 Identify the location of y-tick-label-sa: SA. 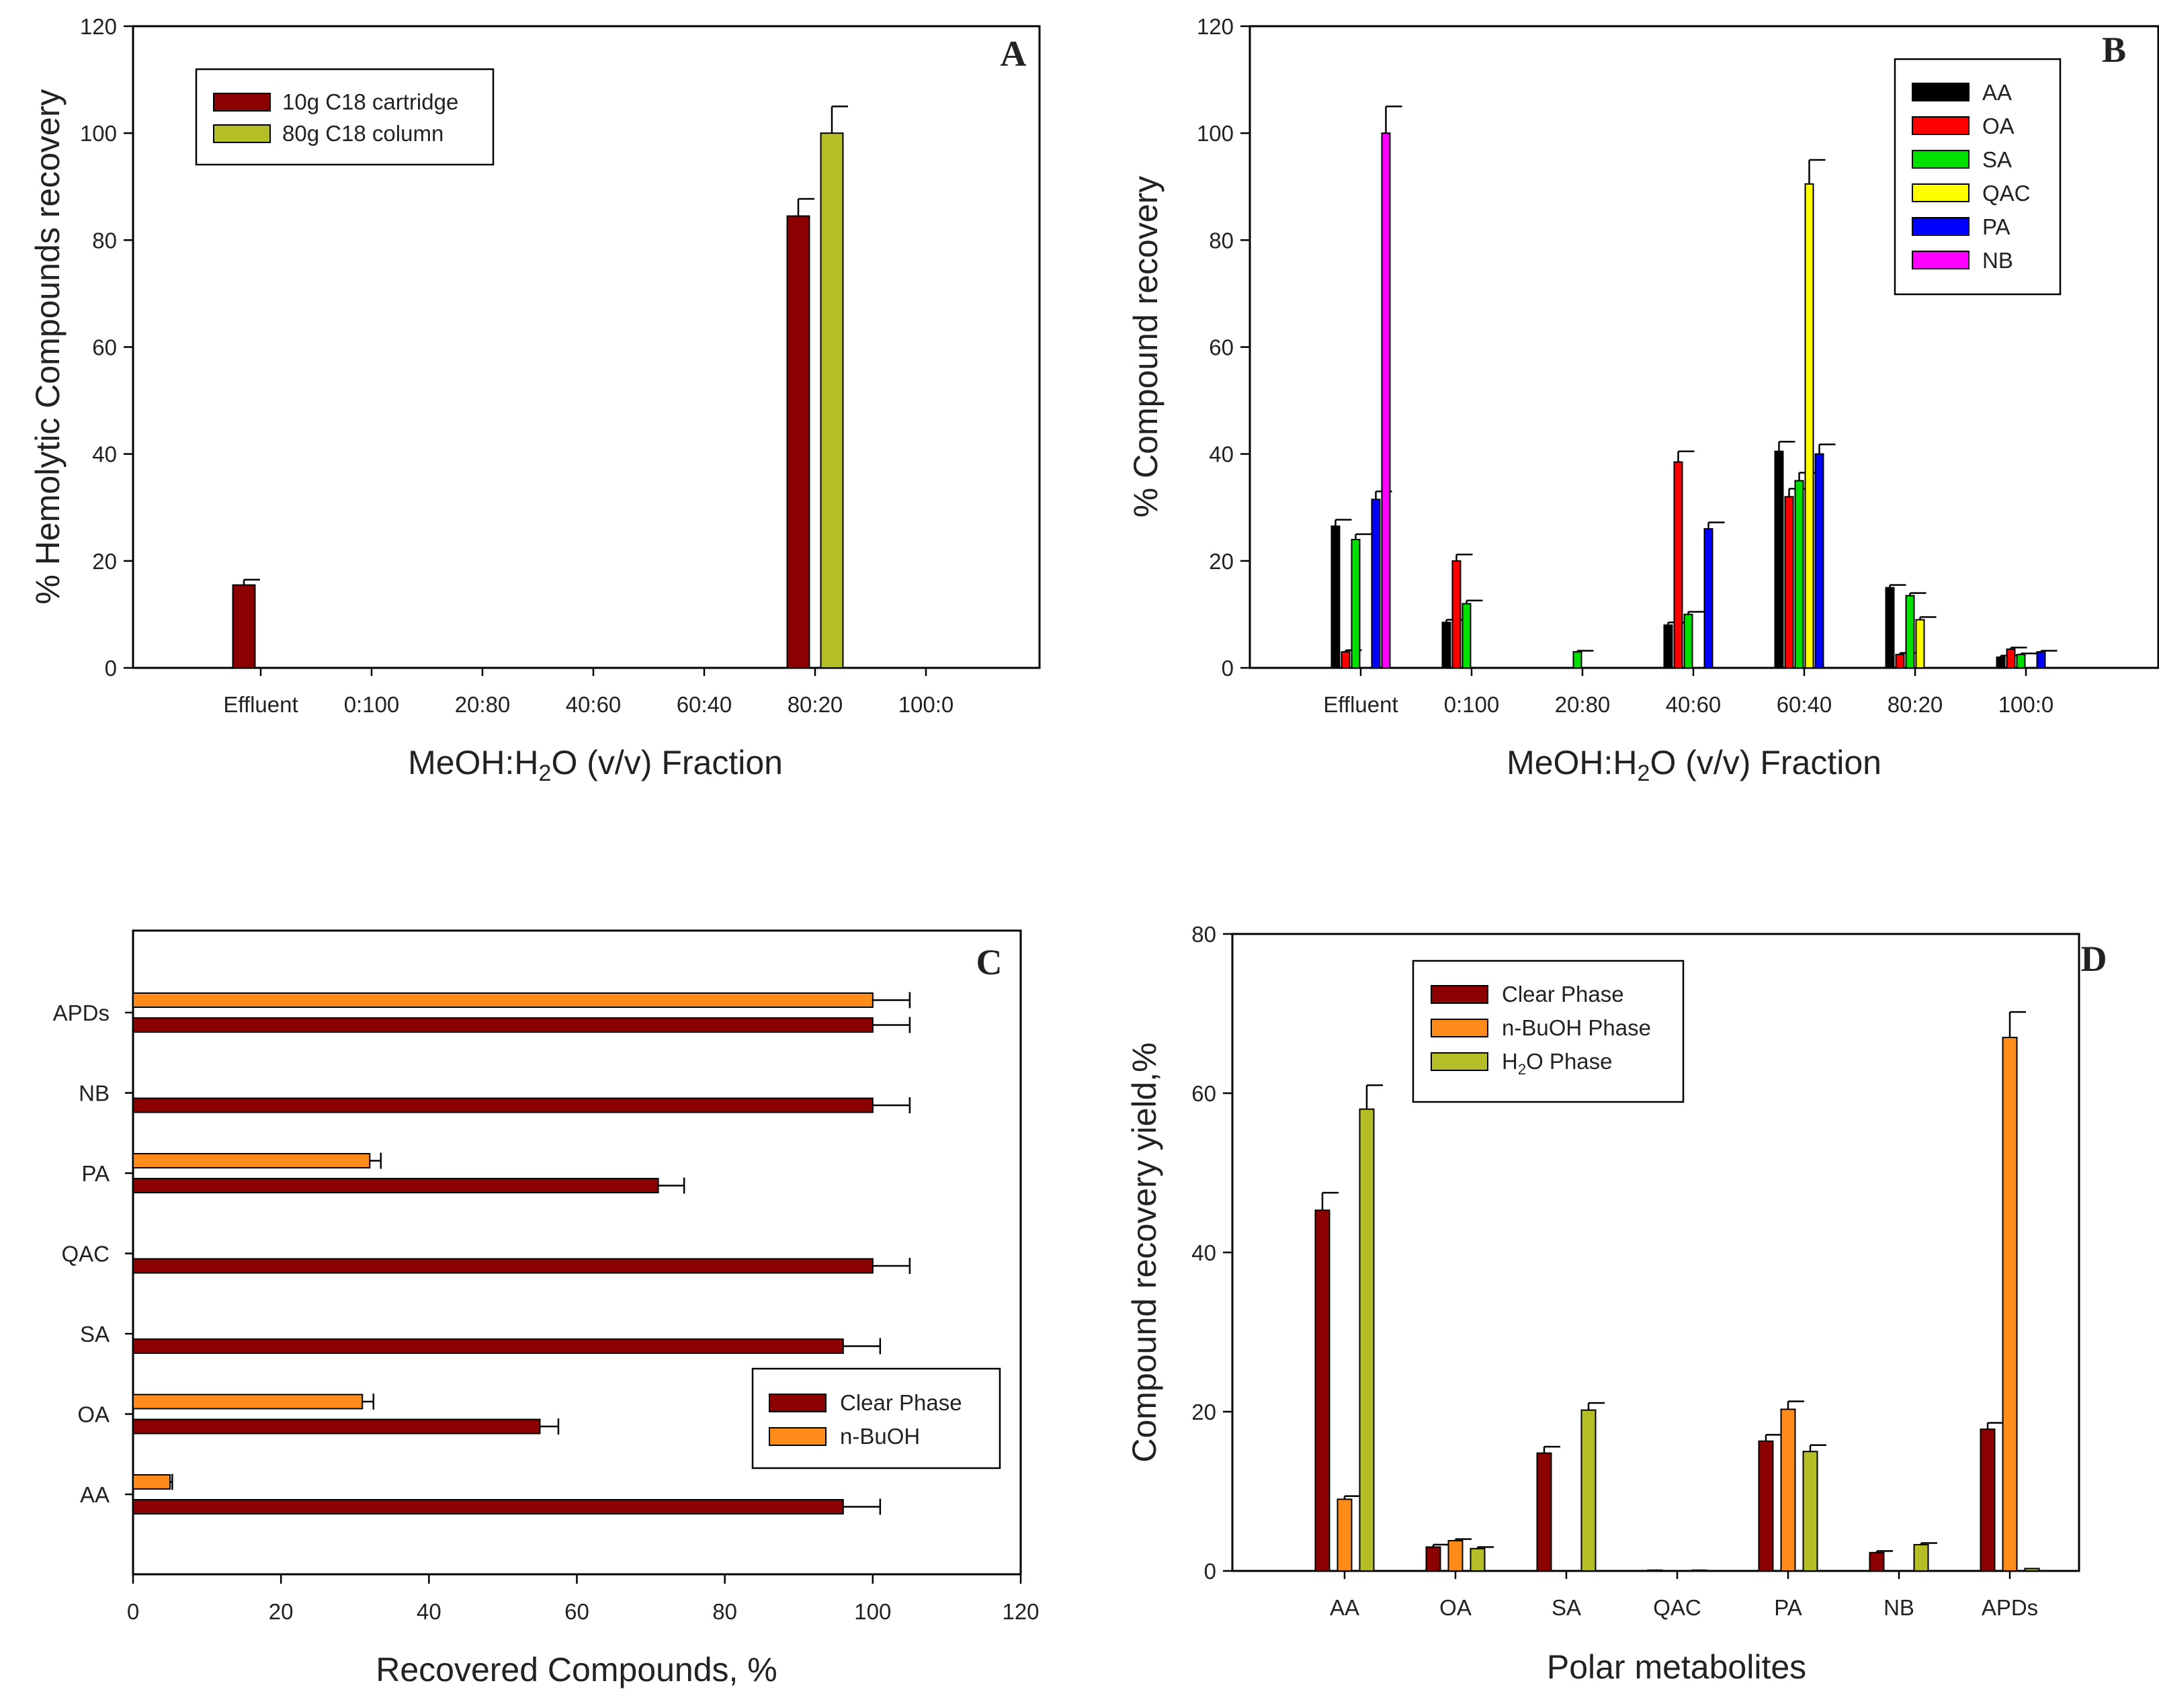
(95, 1334).